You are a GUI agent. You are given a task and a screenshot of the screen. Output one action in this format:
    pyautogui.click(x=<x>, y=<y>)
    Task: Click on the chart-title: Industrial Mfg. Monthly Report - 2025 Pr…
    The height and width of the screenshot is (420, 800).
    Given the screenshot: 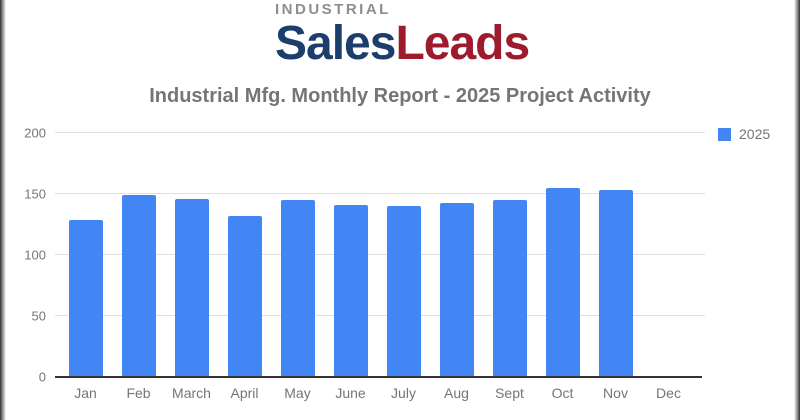 What is the action you would take?
    pyautogui.click(x=400, y=96)
    